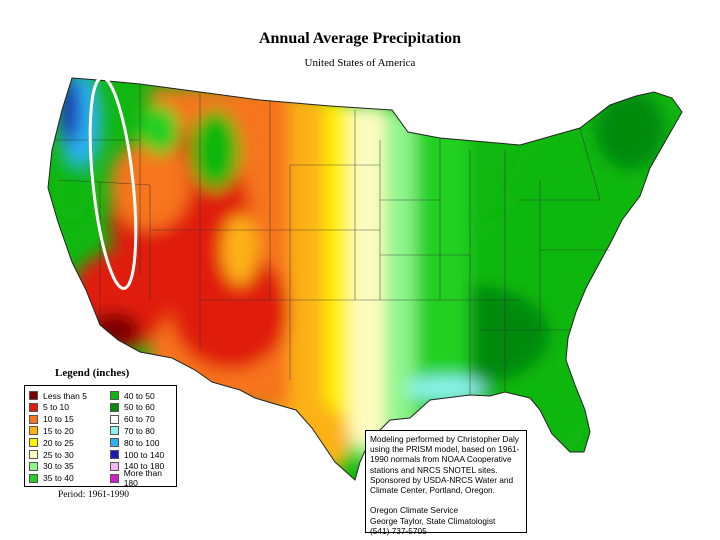 The width and height of the screenshot is (720, 540). I want to click on legend-item: 50 to 60, so click(132, 407).